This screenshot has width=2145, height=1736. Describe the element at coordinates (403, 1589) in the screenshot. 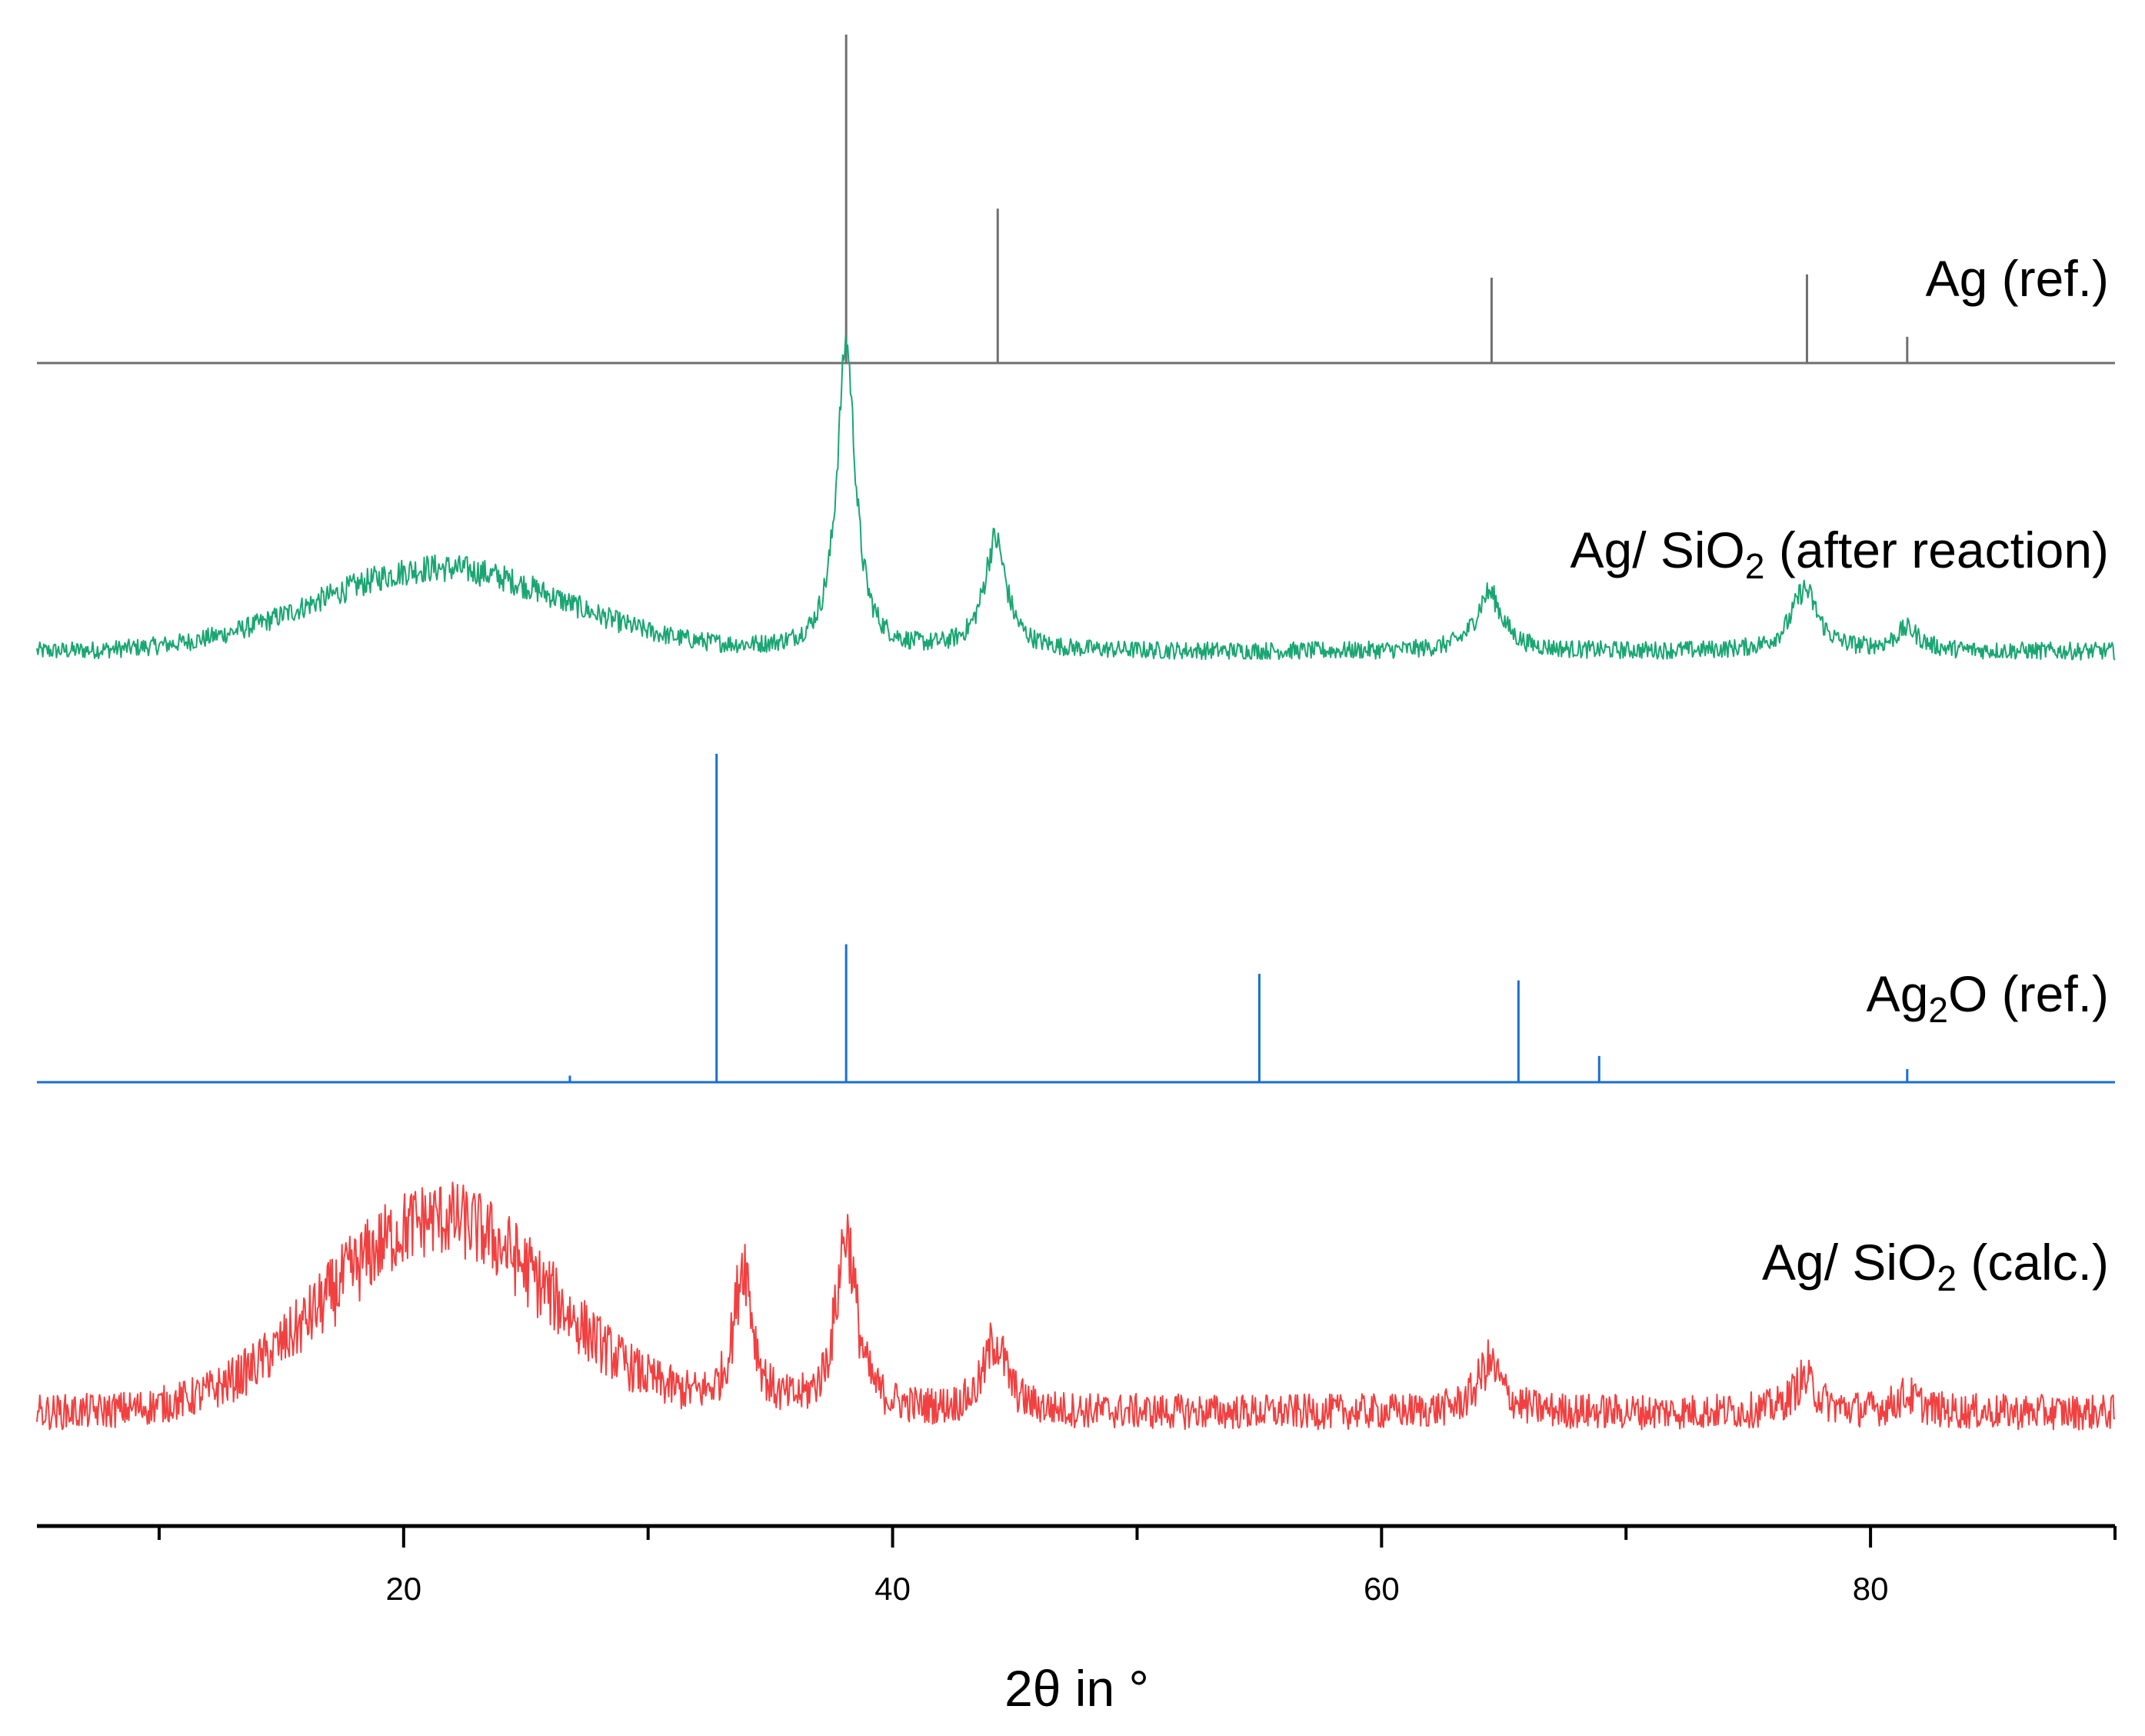

I see `x-tick-label: 20` at that location.